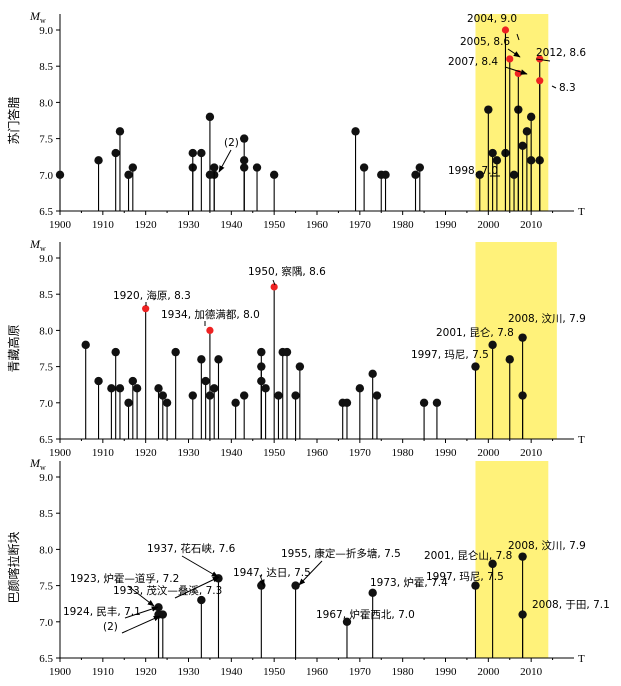 This screenshot has width=621, height=686. Describe the element at coordinates (46, 550) in the screenshot. I see `y-tick-label: 8.0` at that location.